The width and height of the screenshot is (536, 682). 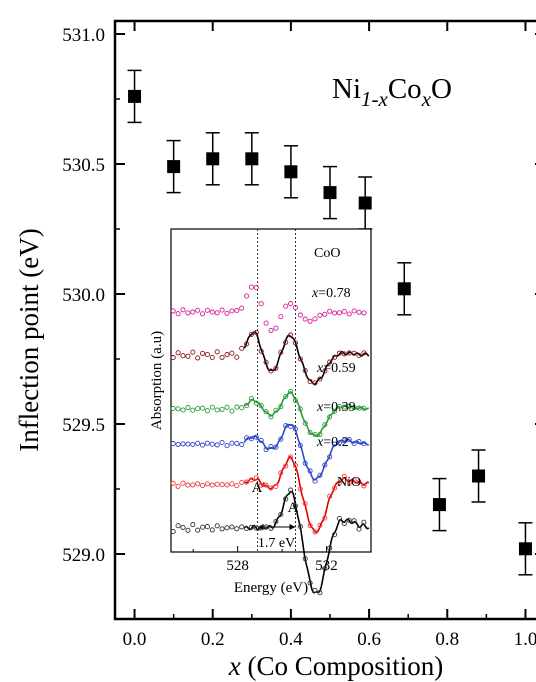 I want to click on series-label: x=0.39, so click(x=336, y=407).